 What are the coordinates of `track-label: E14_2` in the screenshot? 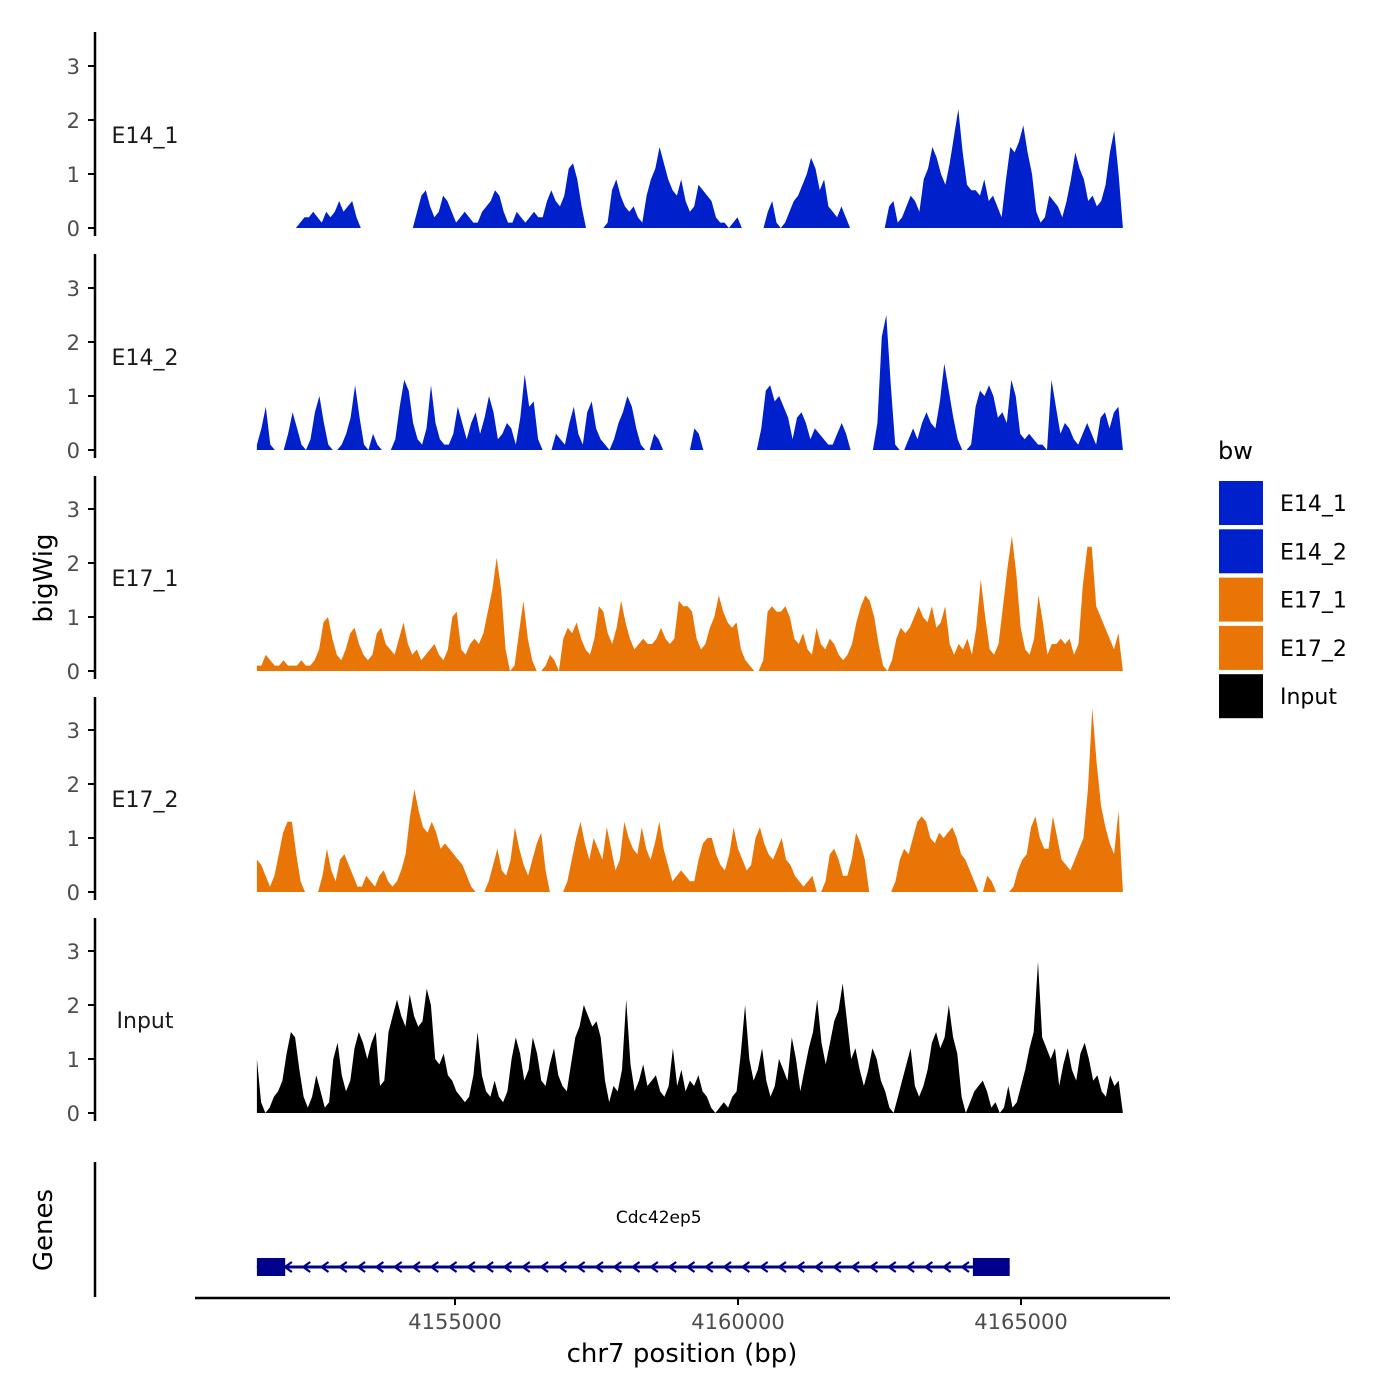 It's located at (145, 358).